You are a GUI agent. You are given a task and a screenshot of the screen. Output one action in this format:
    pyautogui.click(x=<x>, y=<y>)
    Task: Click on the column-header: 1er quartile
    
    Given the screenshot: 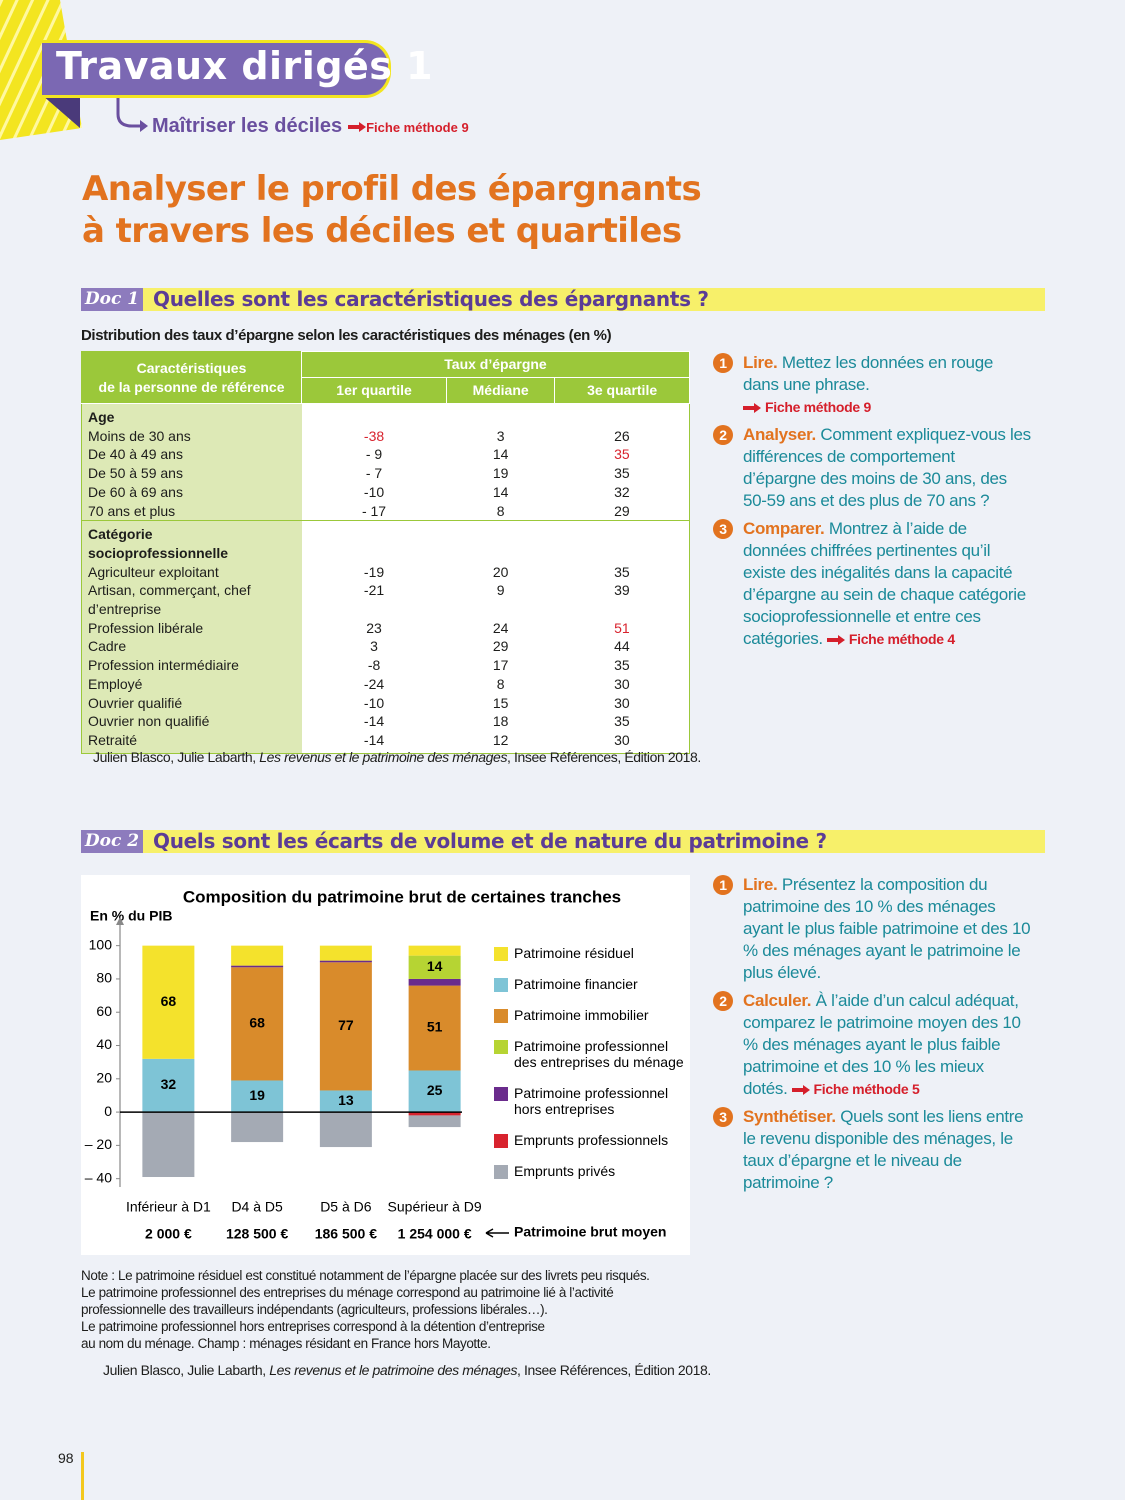 What is the action you would take?
    pyautogui.click(x=374, y=390)
    